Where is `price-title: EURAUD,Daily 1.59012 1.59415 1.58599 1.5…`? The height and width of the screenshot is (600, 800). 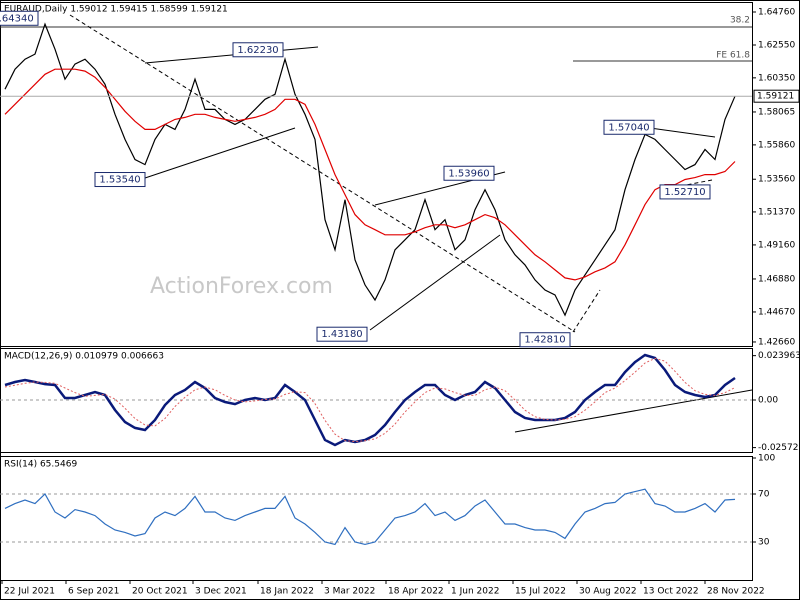 price-title: EURAUD,Daily 1.59012 1.59415 1.58599 1.5… is located at coordinates (116, 10).